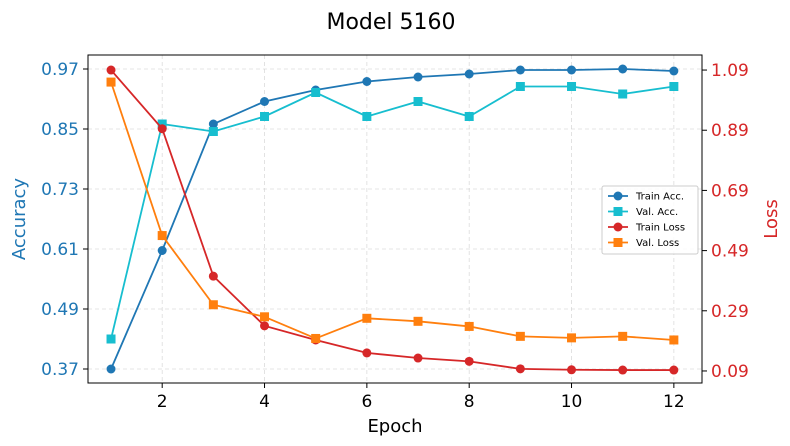 The height and width of the screenshot is (446, 790). Describe the element at coordinates (657, 212) in the screenshot. I see `legend-label: Val. Acc.` at that location.